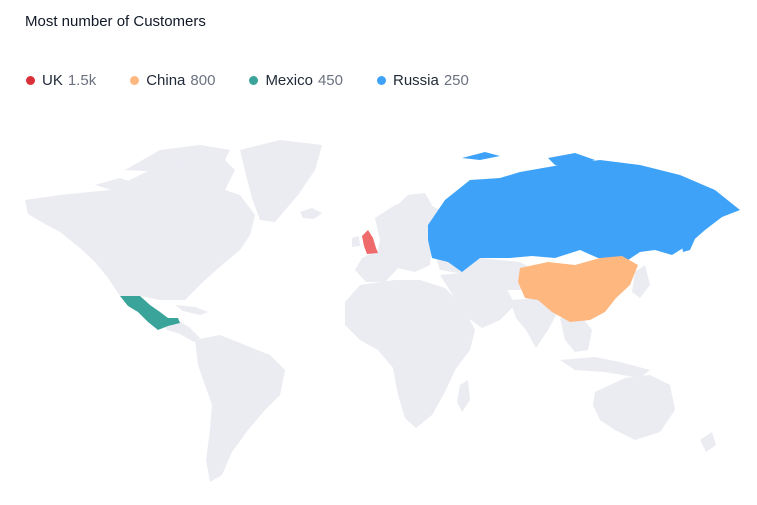  Describe the element at coordinates (535, 323) in the screenshot. I see `land-india` at that location.